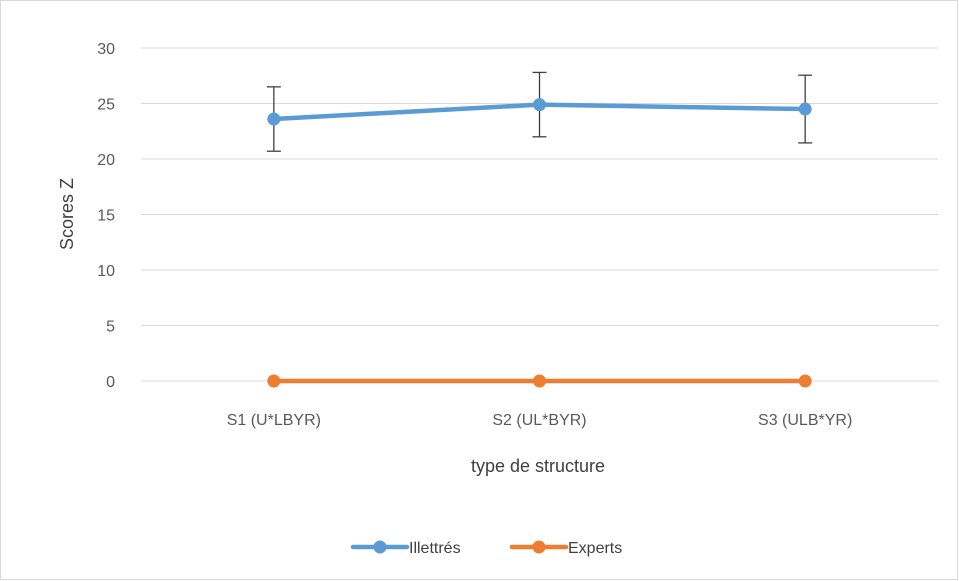  I want to click on legend: Illettrés Experts, so click(486, 548).